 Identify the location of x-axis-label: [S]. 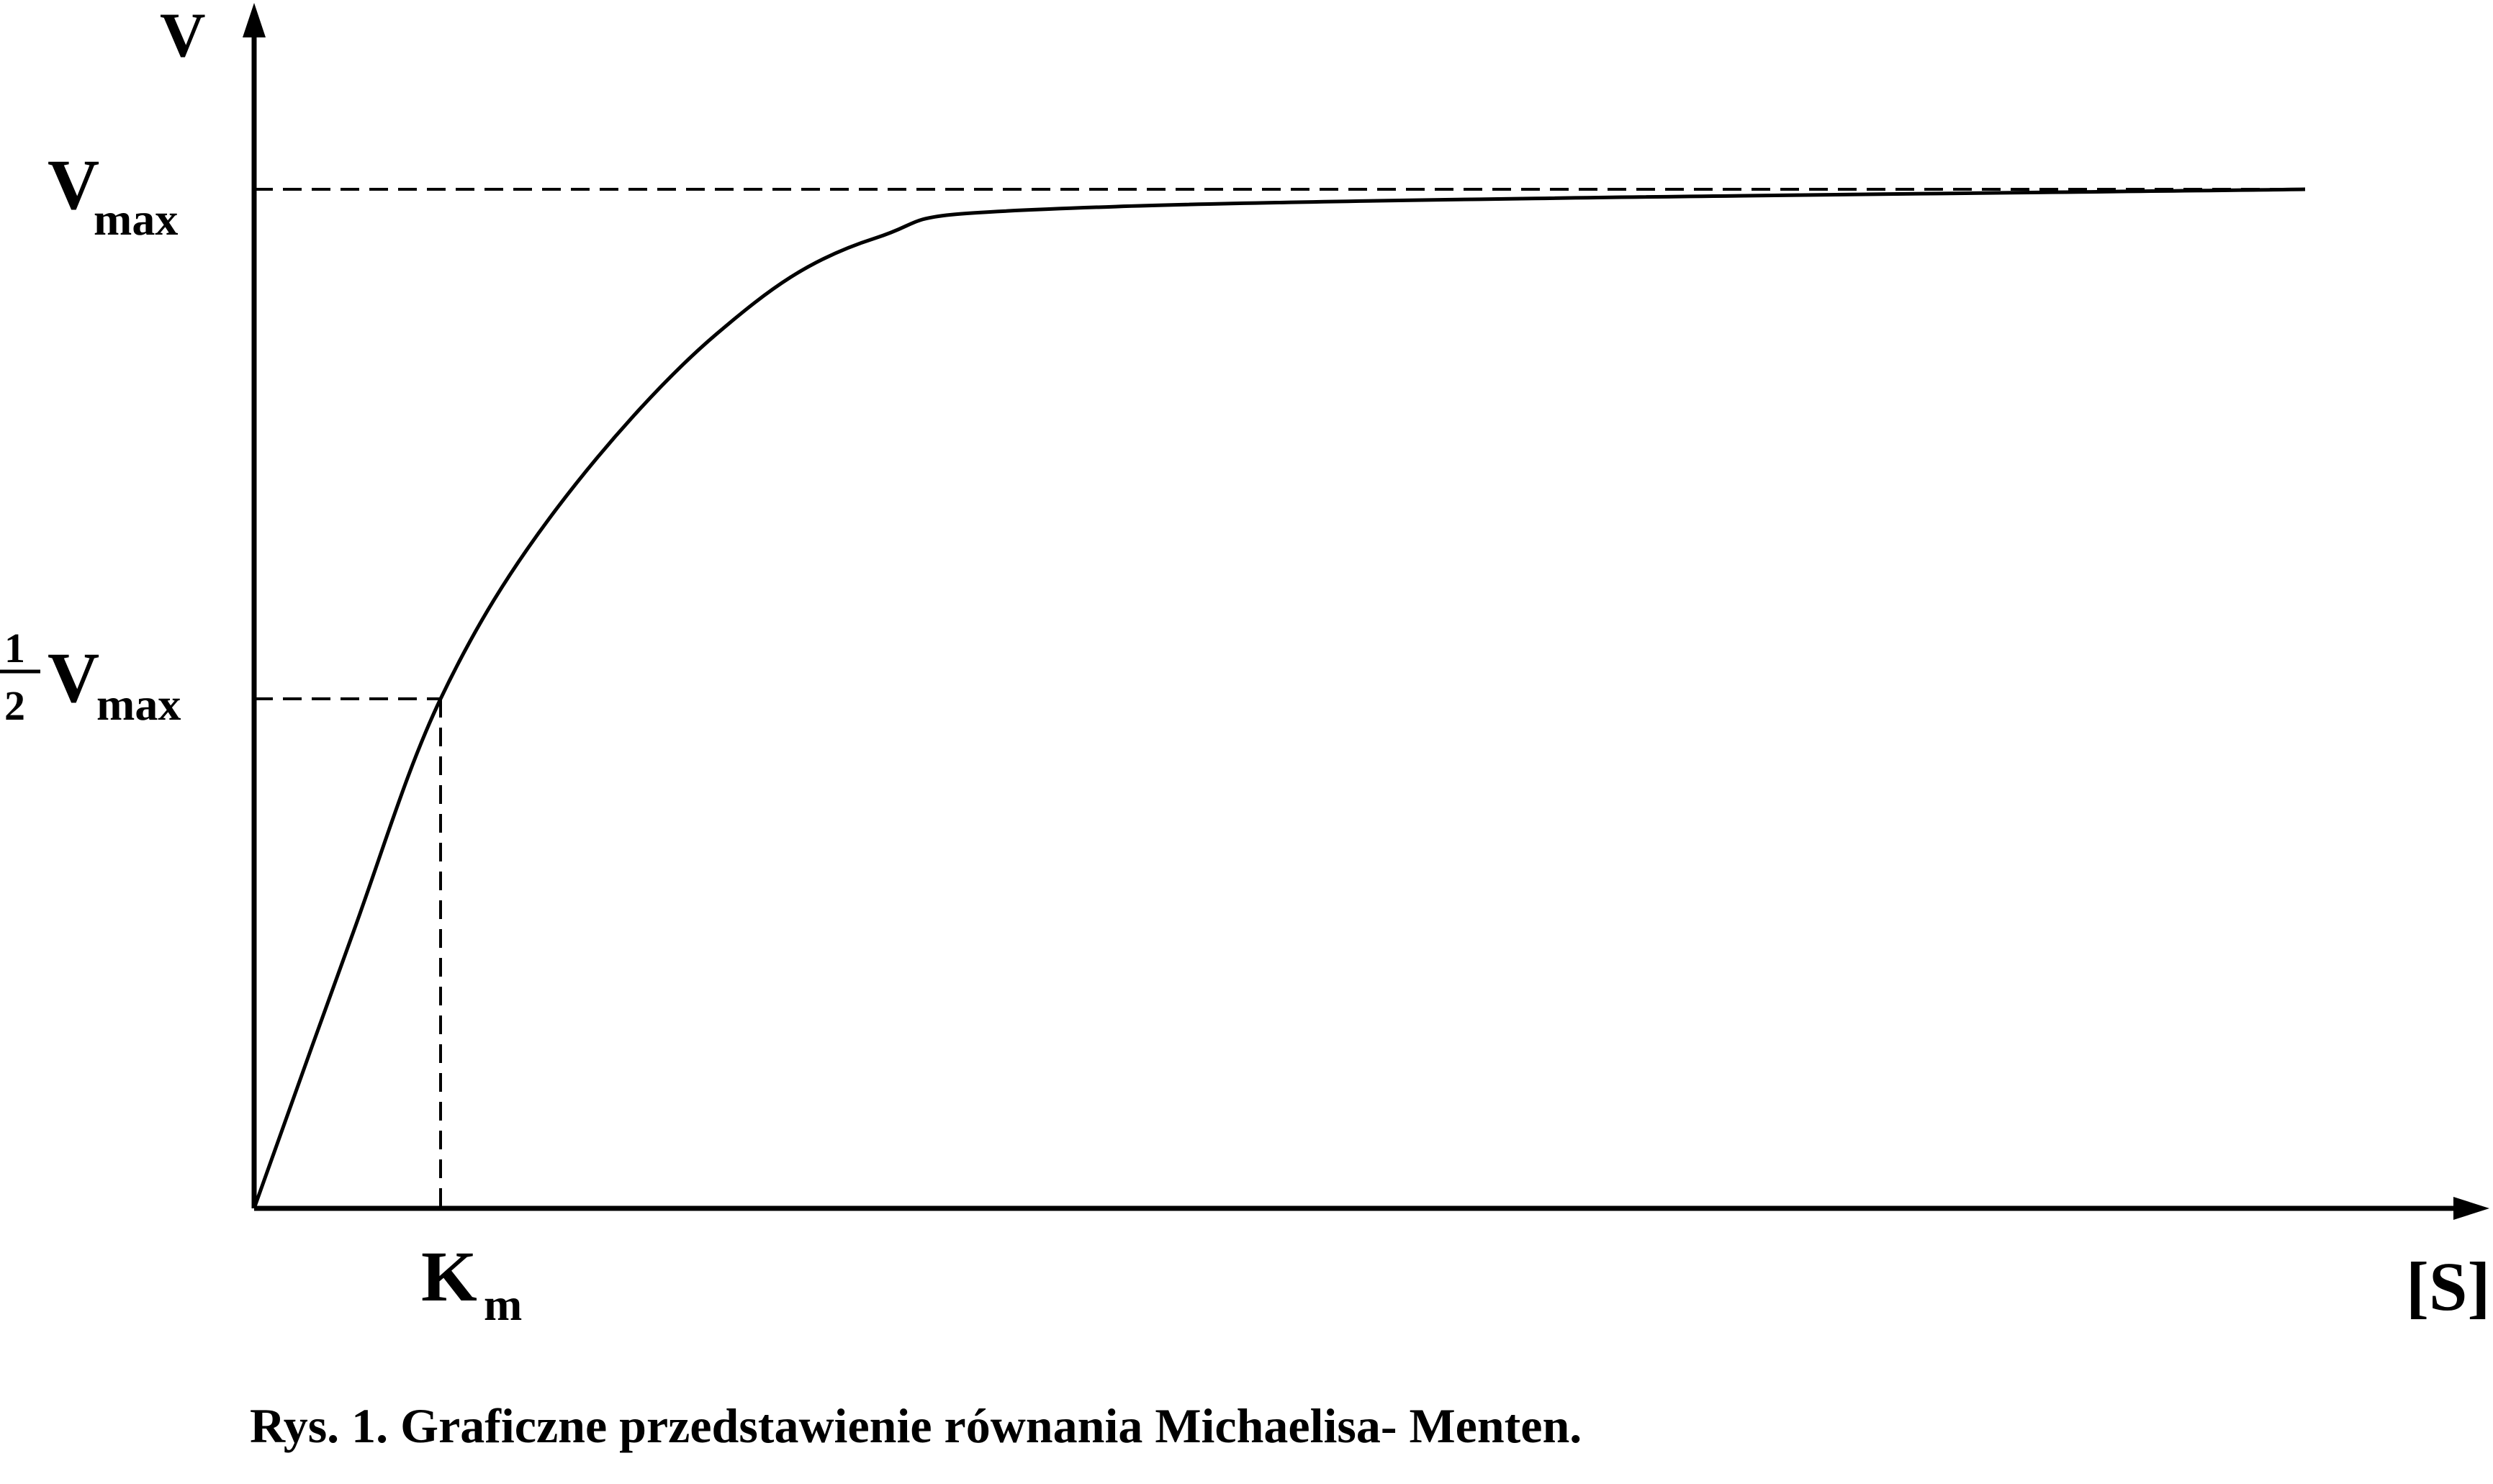
(2448, 1286).